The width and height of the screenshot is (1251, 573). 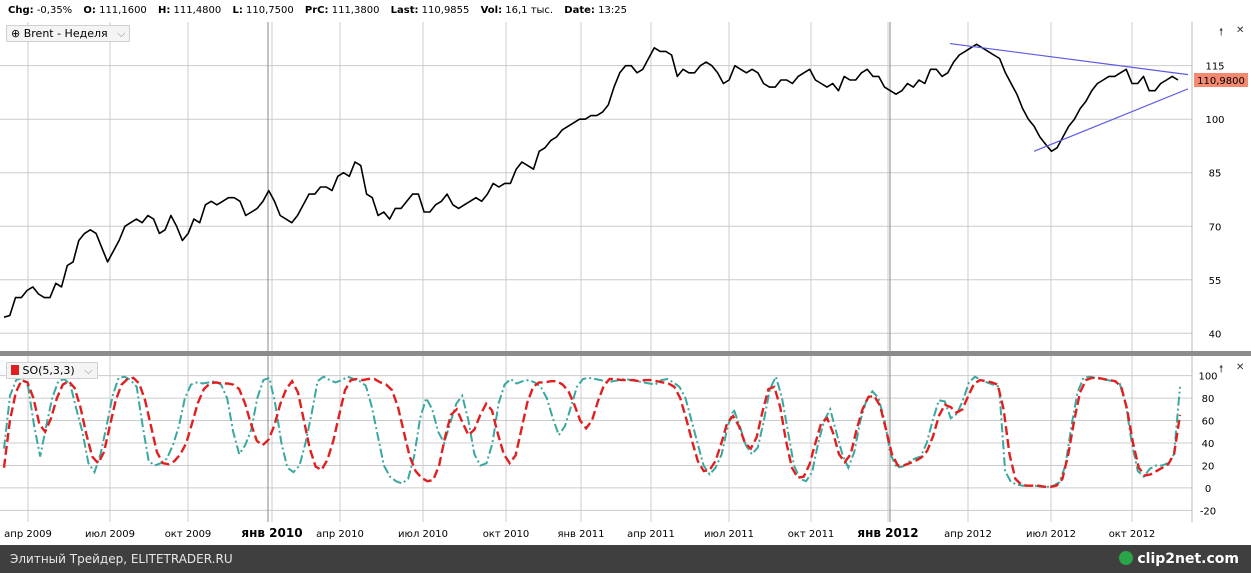 I want to click on chg-field: Chg: -0,35%, so click(x=40, y=10).